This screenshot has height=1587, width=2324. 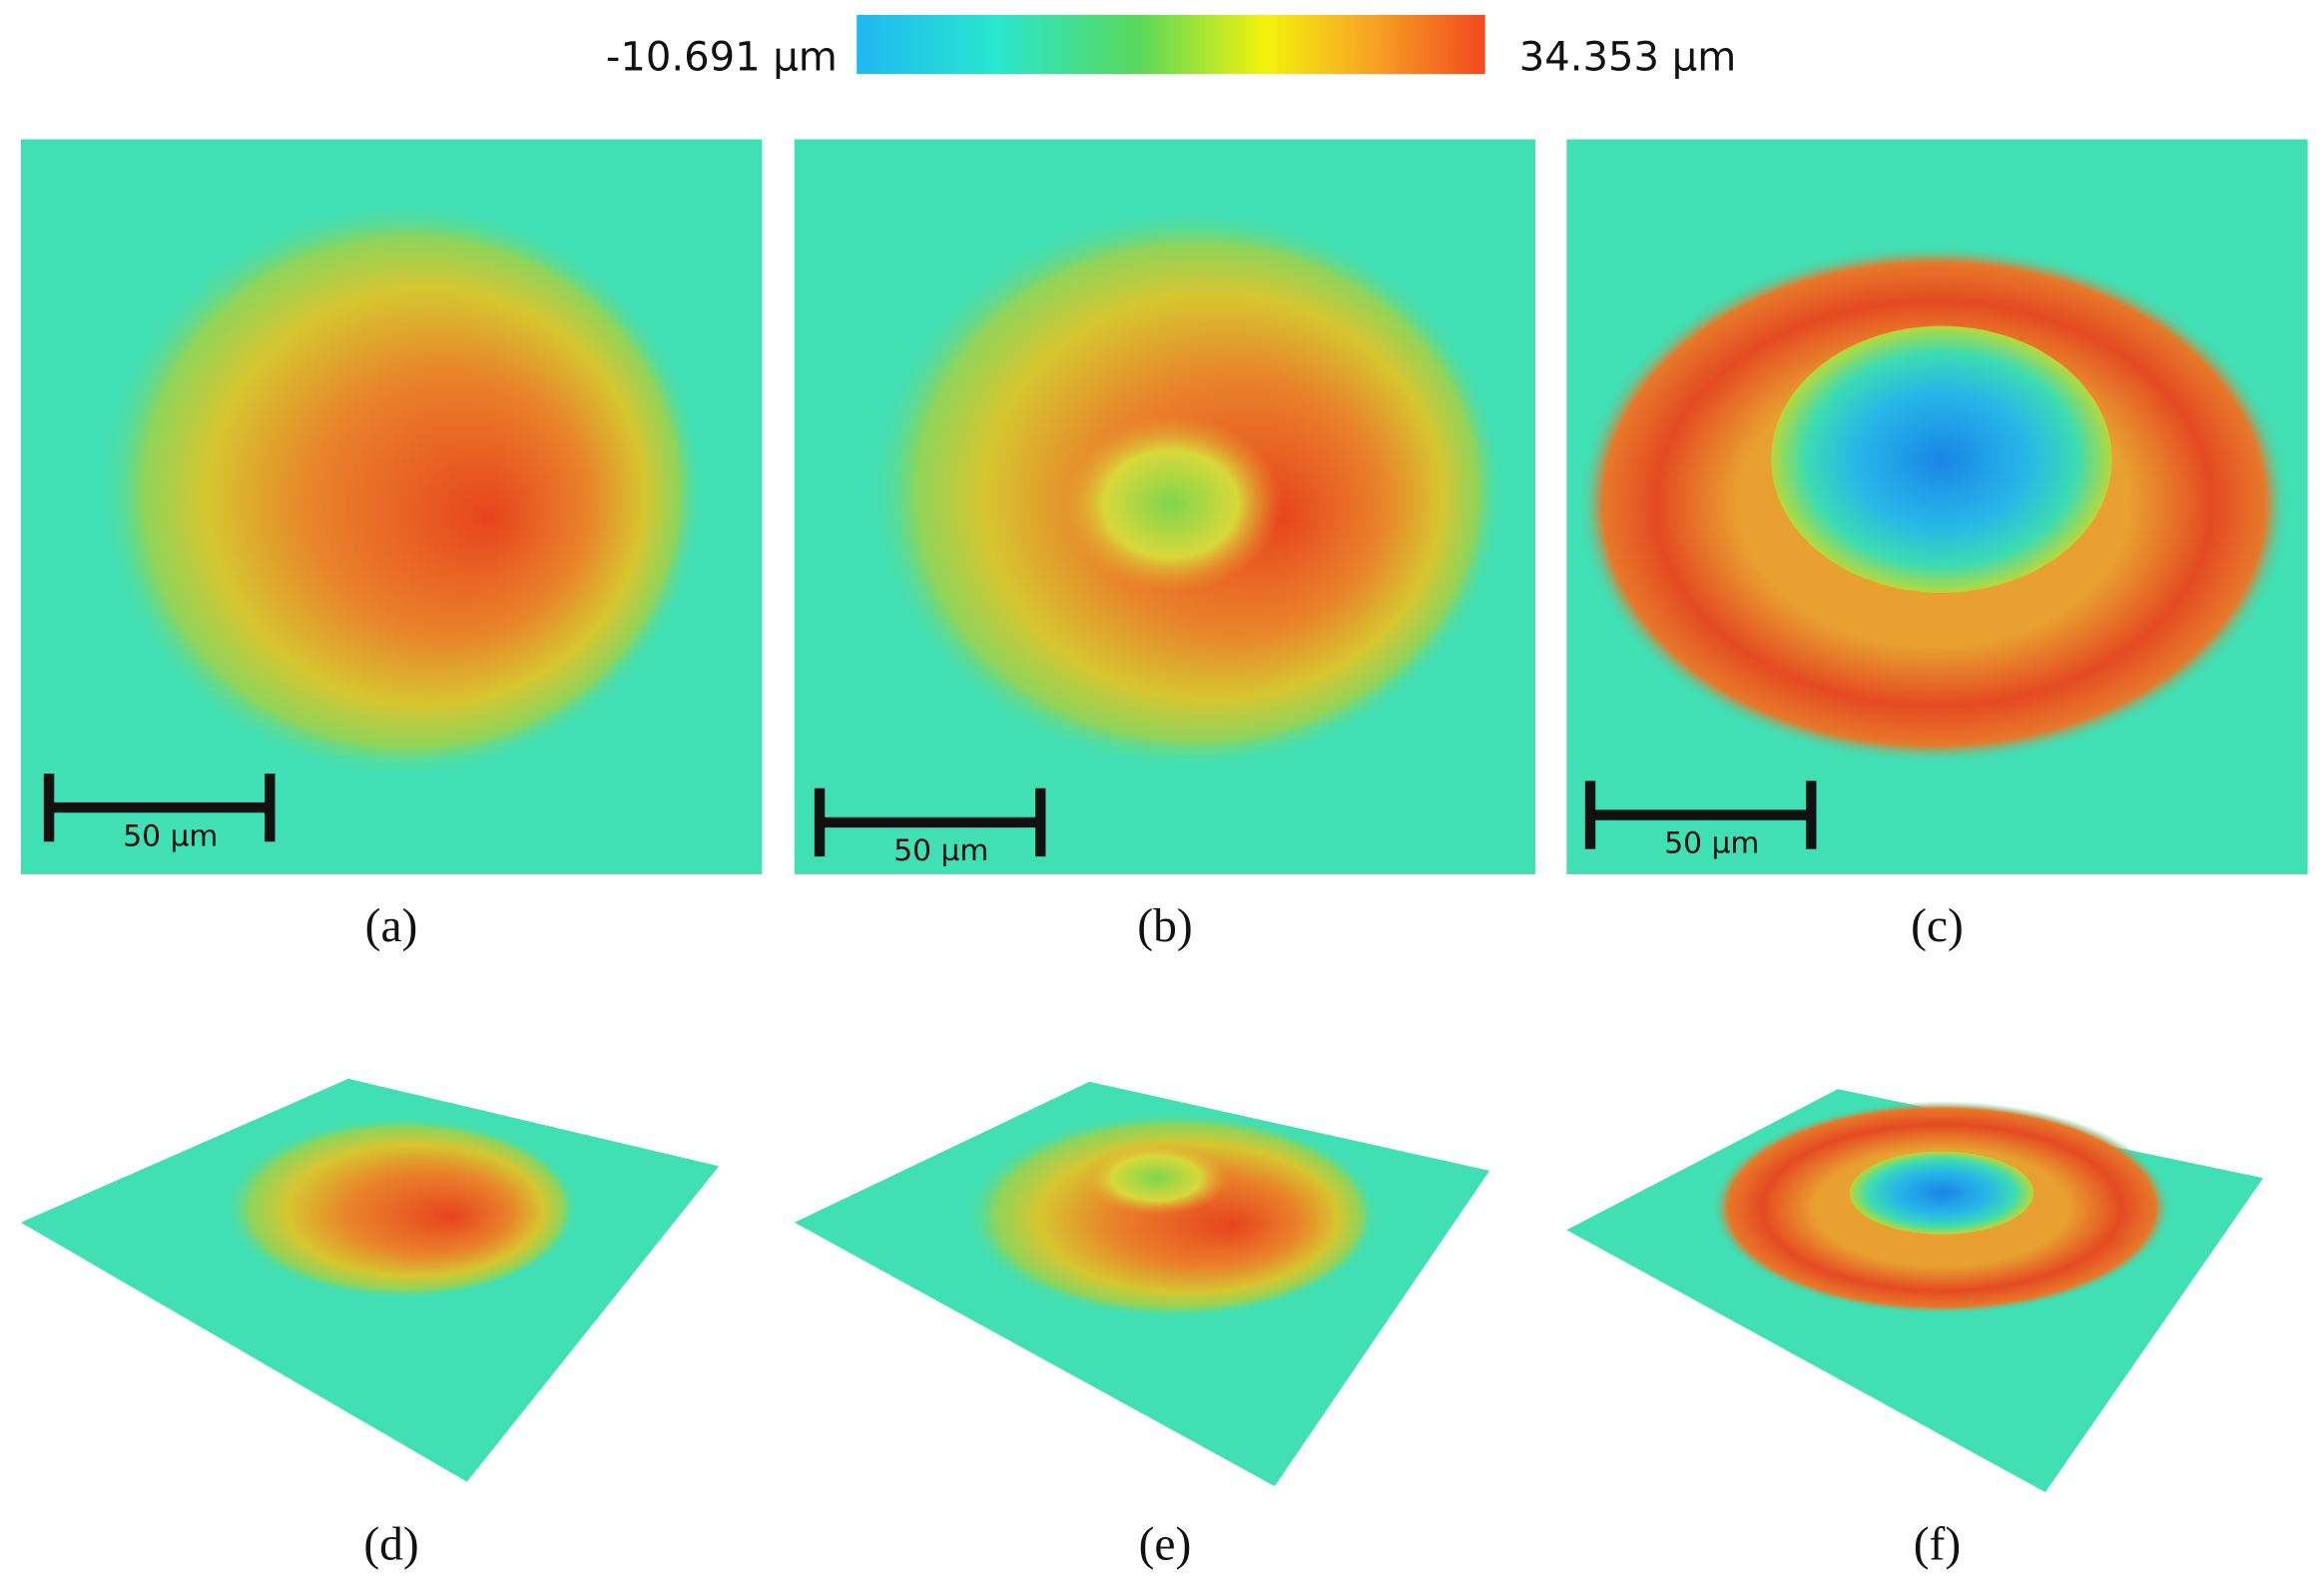 What do you see at coordinates (1142, 1284) in the screenshot?
I see `panel-e` at bounding box center [1142, 1284].